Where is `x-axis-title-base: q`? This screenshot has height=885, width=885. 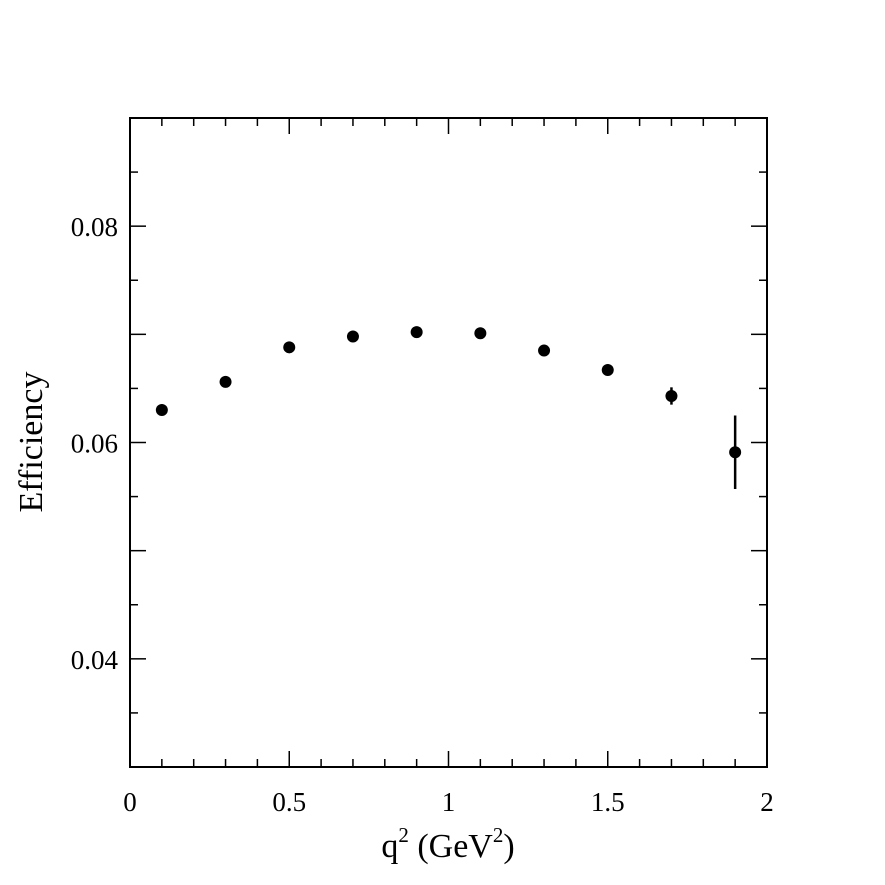
x-axis-title-base: q is located at coordinates (389, 846).